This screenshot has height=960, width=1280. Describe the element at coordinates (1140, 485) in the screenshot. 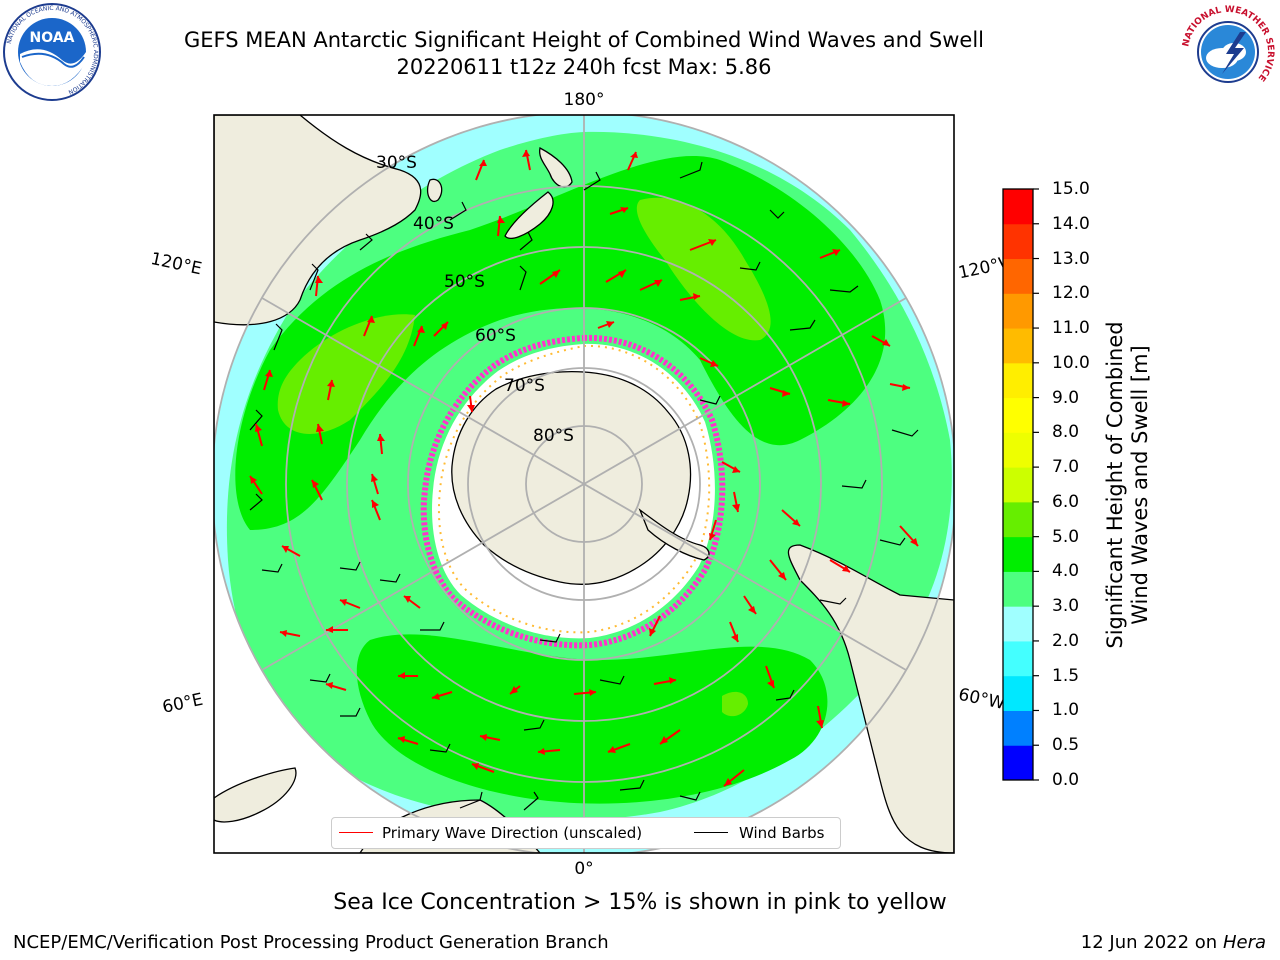

I see `colorbar-label-line2: Wind Waves and Swell [m]` at that location.